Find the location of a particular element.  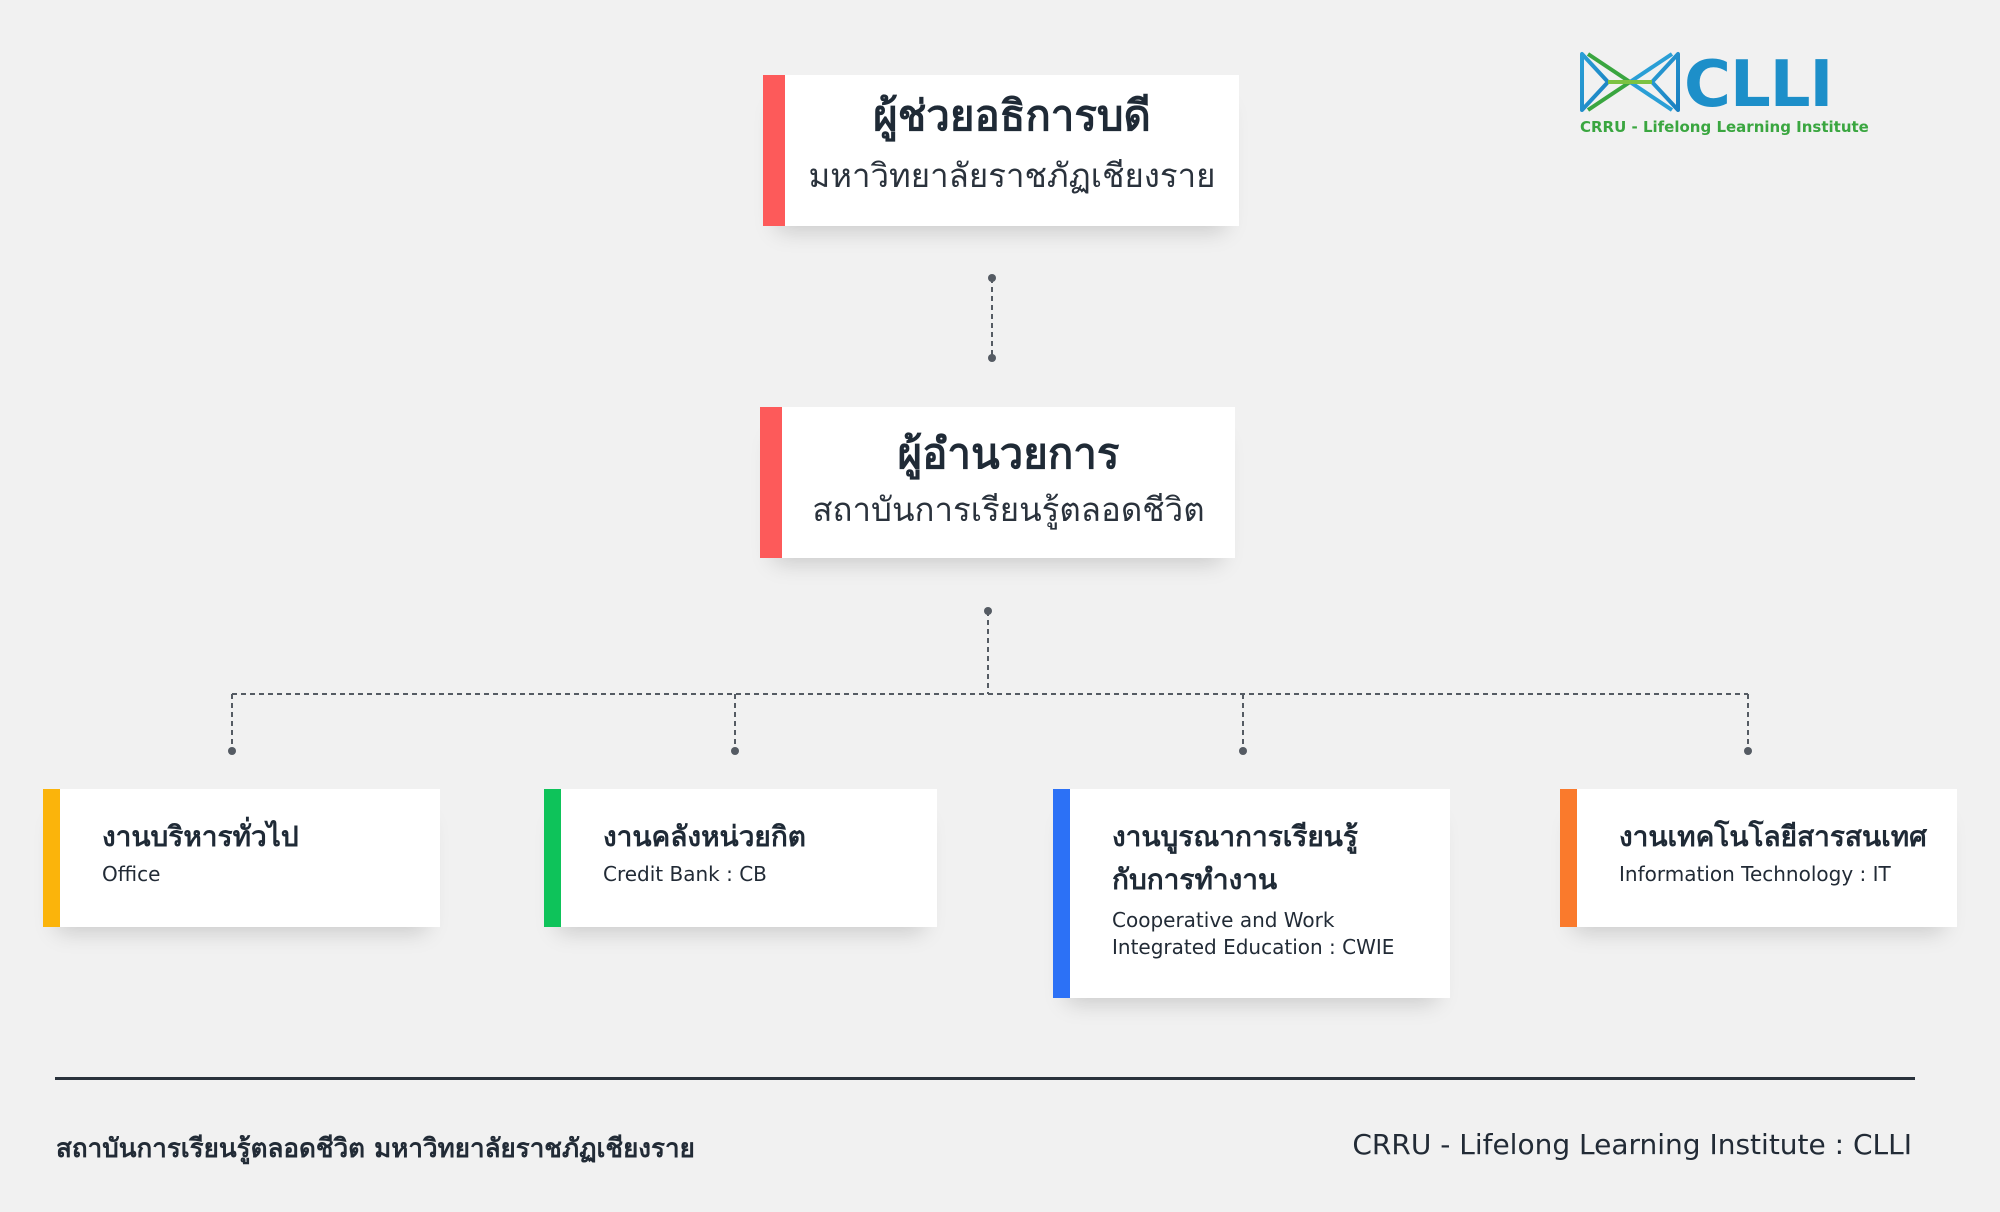

unit-title-line1: งานบูรณาการเรียนรู้ is located at coordinates (1235, 836).